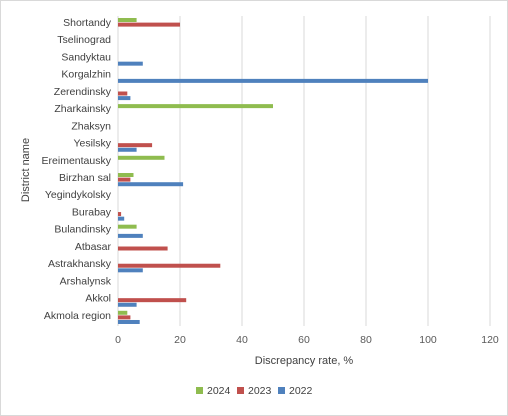 The image size is (508, 416). Describe the element at coordinates (428, 340) in the screenshot. I see `x-tick-label: 100` at that location.